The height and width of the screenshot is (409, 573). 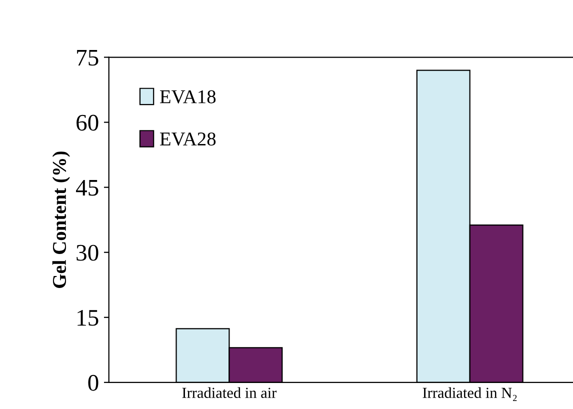 What do you see at coordinates (87, 122) in the screenshot?
I see `y-tick-label: 60` at bounding box center [87, 122].